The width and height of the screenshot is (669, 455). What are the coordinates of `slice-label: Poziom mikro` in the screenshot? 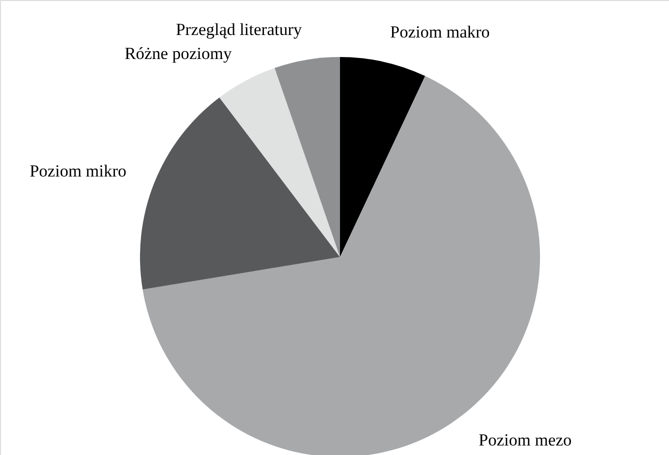 It's located at (78, 171).